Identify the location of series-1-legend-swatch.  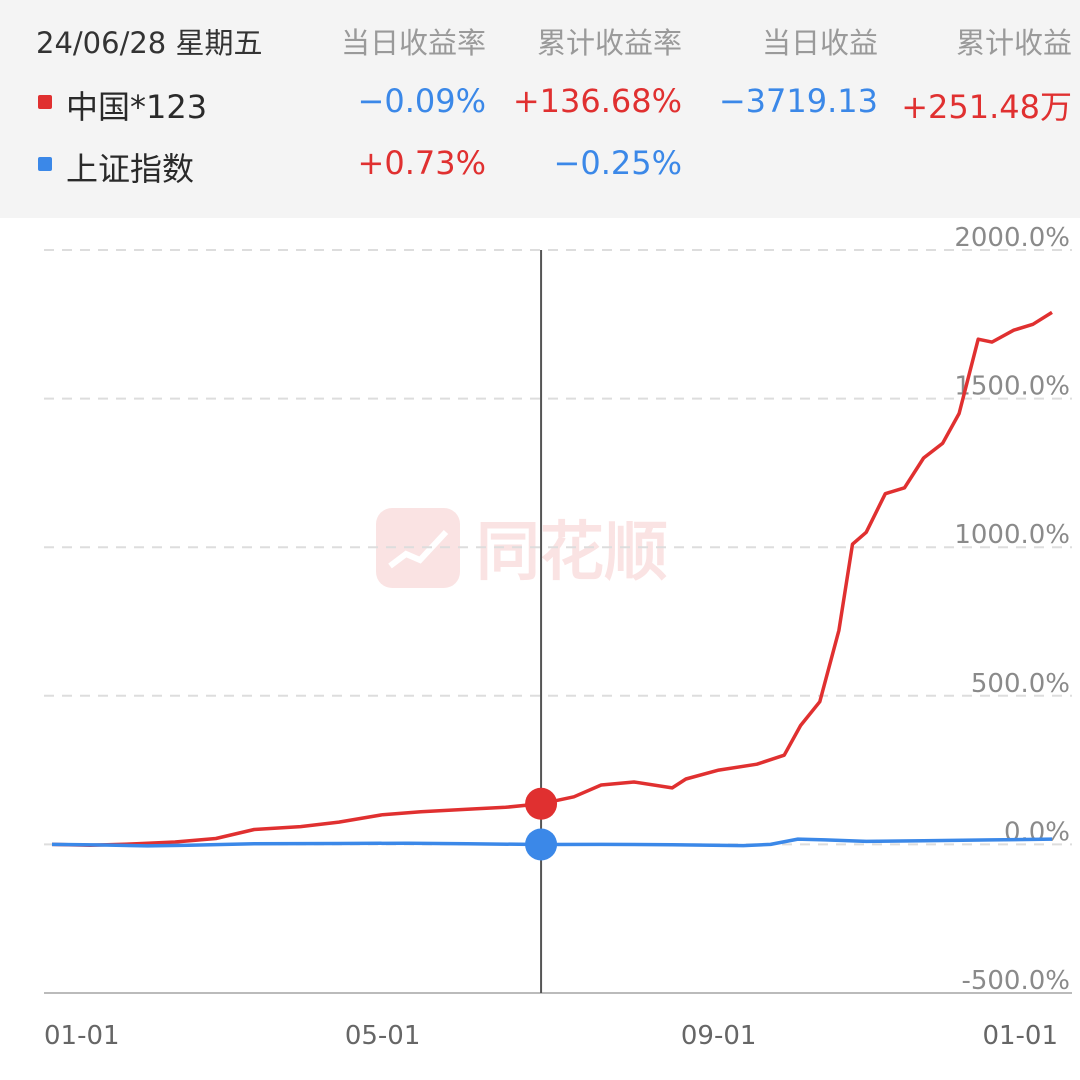
(45, 102).